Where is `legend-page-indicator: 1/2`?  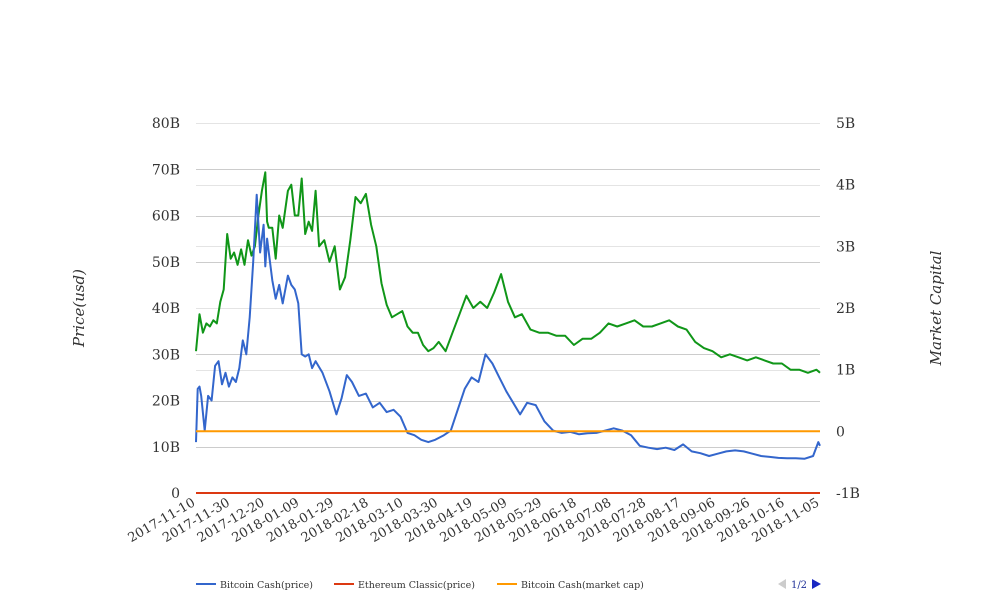
legend-page-indicator: 1/2 is located at coordinates (799, 585).